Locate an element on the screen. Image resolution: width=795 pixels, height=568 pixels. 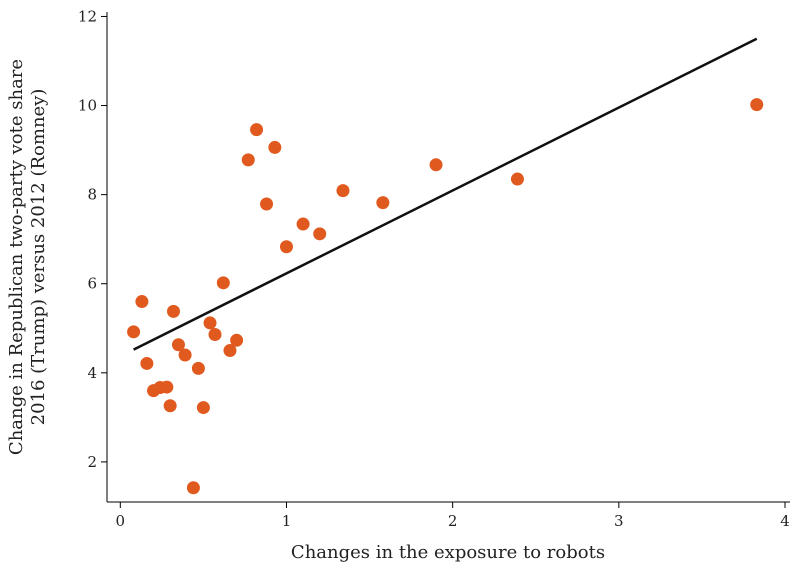
y-tick-label: 4 is located at coordinates (92, 373).